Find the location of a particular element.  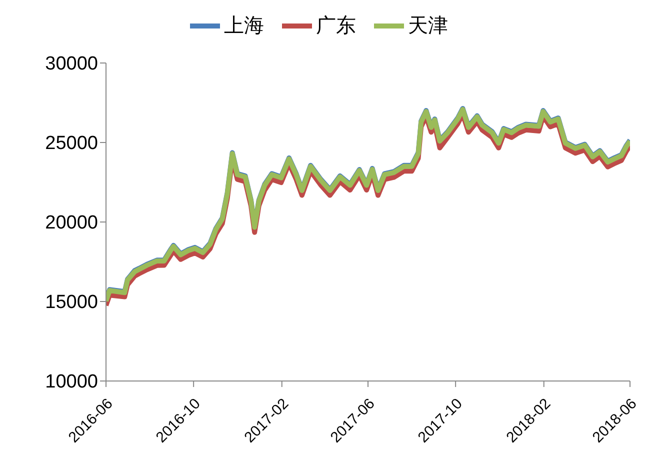

y-tick-label: 20000 is located at coordinates (71, 223).